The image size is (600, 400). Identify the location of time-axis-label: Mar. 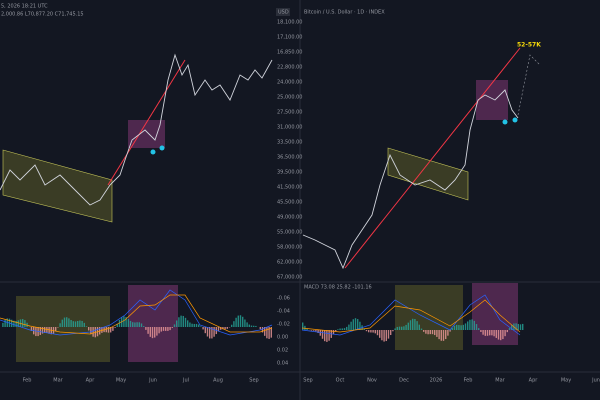
(58, 381).